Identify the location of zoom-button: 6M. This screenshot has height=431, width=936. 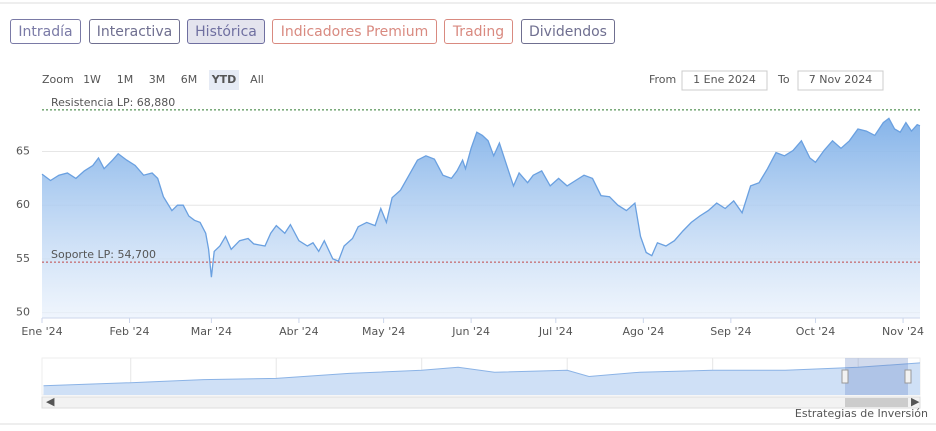
(189, 79).